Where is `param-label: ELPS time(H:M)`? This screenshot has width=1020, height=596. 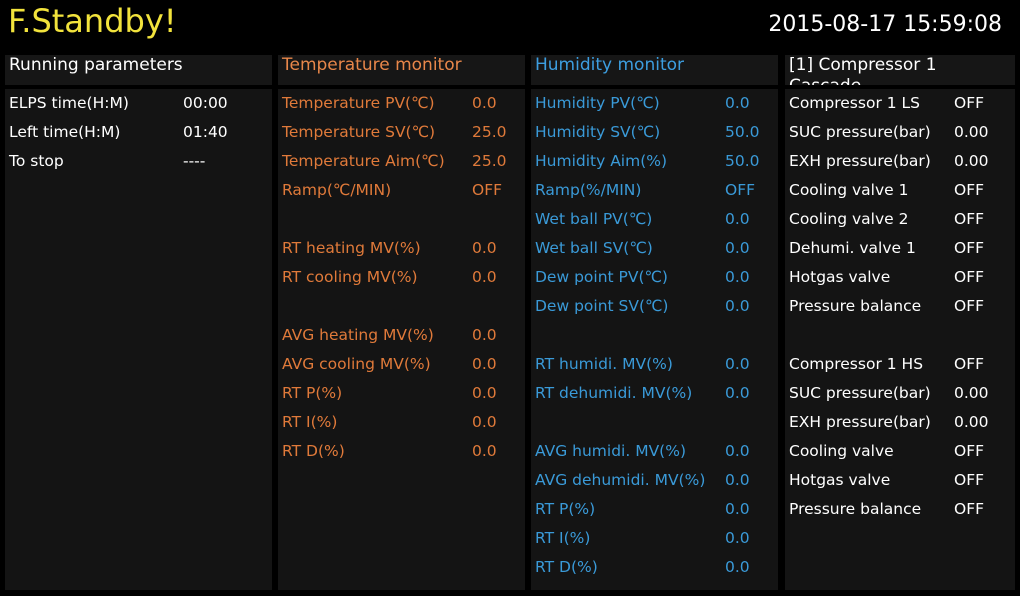
param-label: ELPS time(H:M) is located at coordinates (69, 103).